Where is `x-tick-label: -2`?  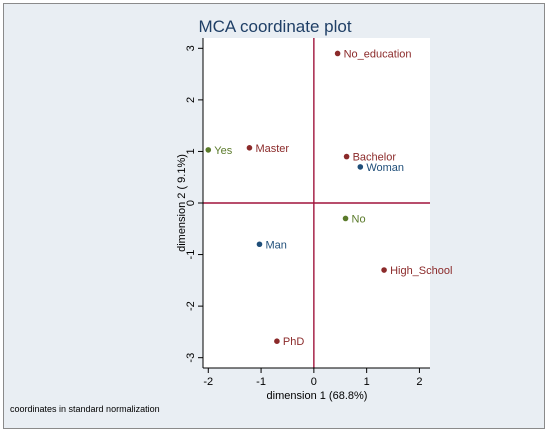
x-tick-label: -2 is located at coordinates (208, 382).